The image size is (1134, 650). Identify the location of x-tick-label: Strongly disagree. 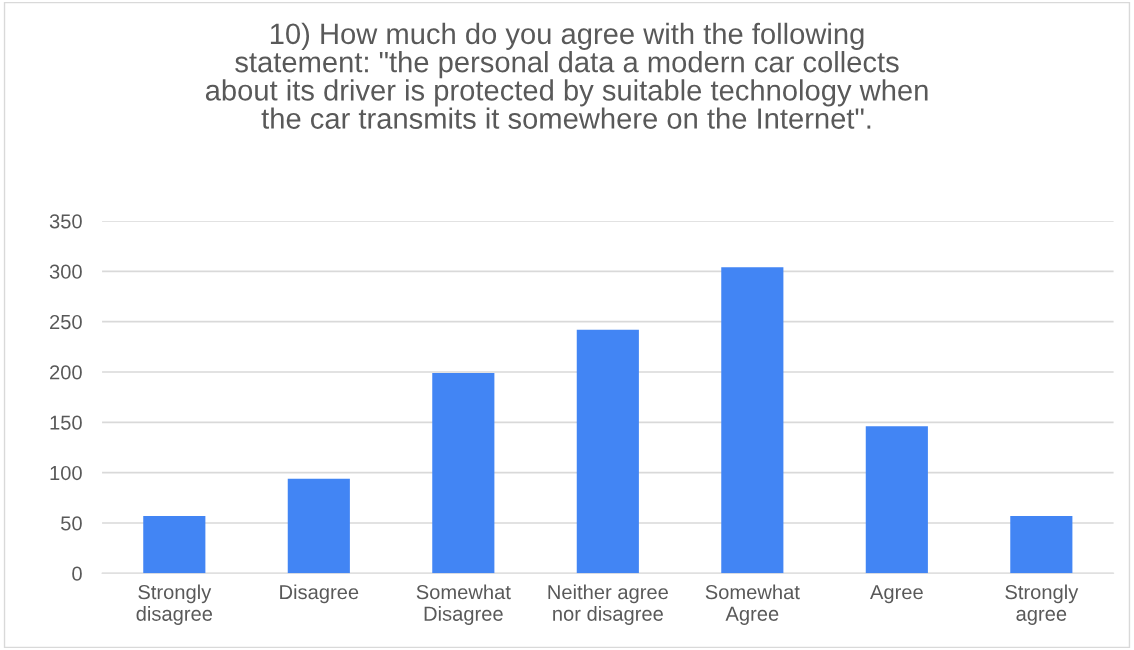
(174, 604).